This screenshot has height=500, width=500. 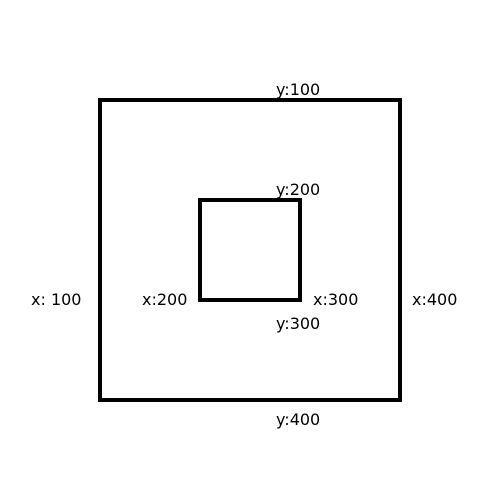 I want to click on outer-top-label: y:100, so click(x=298, y=89).